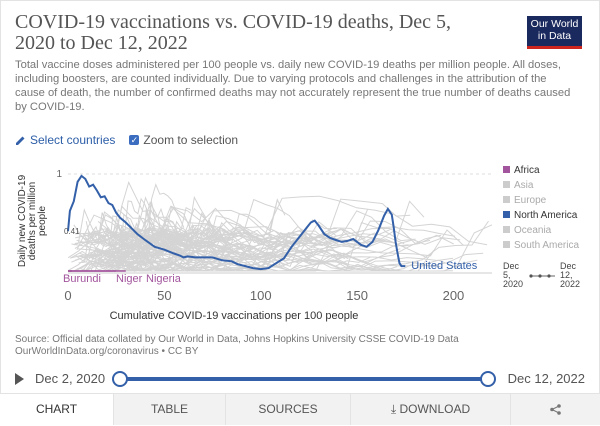 This screenshot has height=426, width=600. I want to click on series-end-label: Niger, so click(129, 279).